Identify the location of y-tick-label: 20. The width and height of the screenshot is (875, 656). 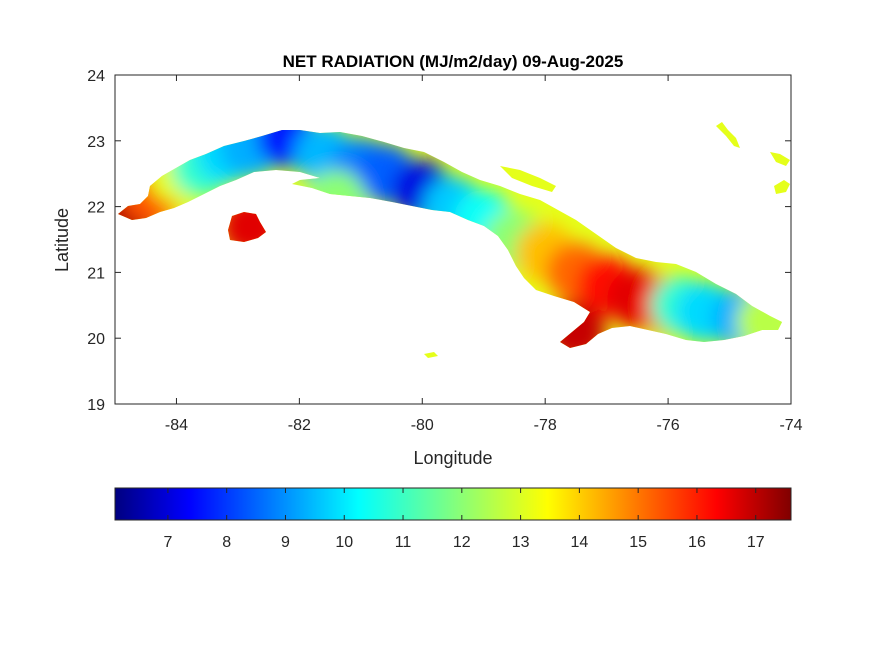
(96, 339).